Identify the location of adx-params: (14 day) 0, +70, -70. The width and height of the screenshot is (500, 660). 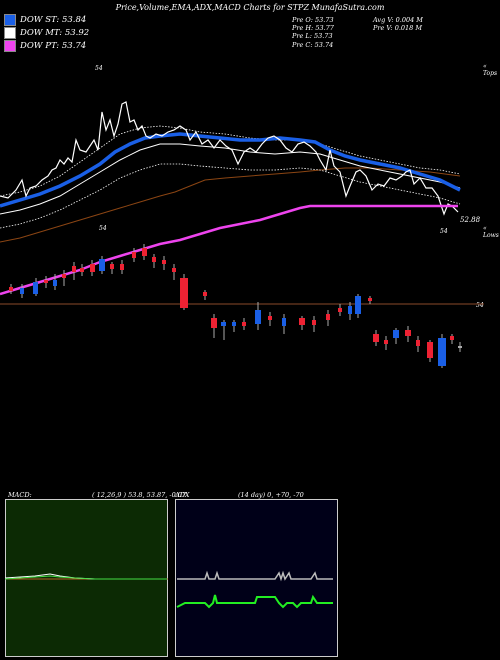
(271, 495).